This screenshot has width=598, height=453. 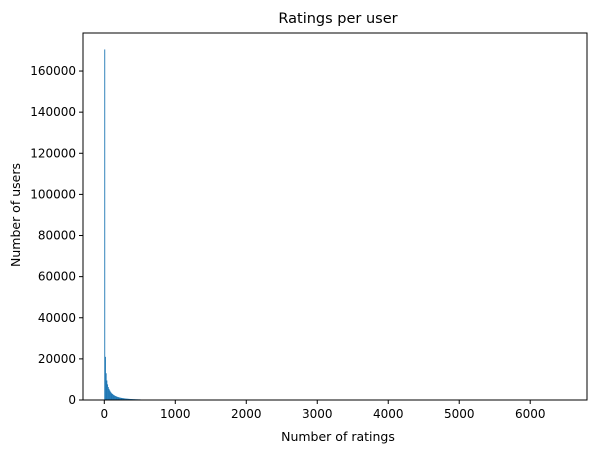 I want to click on y-tick-label: 100000, so click(x=53, y=194).